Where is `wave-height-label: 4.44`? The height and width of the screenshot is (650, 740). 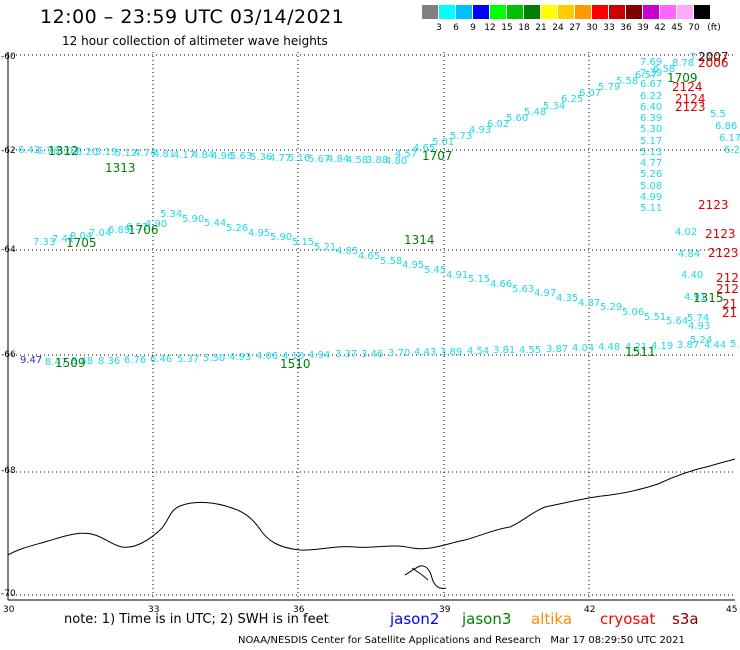
wave-height-label: 4.44 is located at coordinates (715, 345).